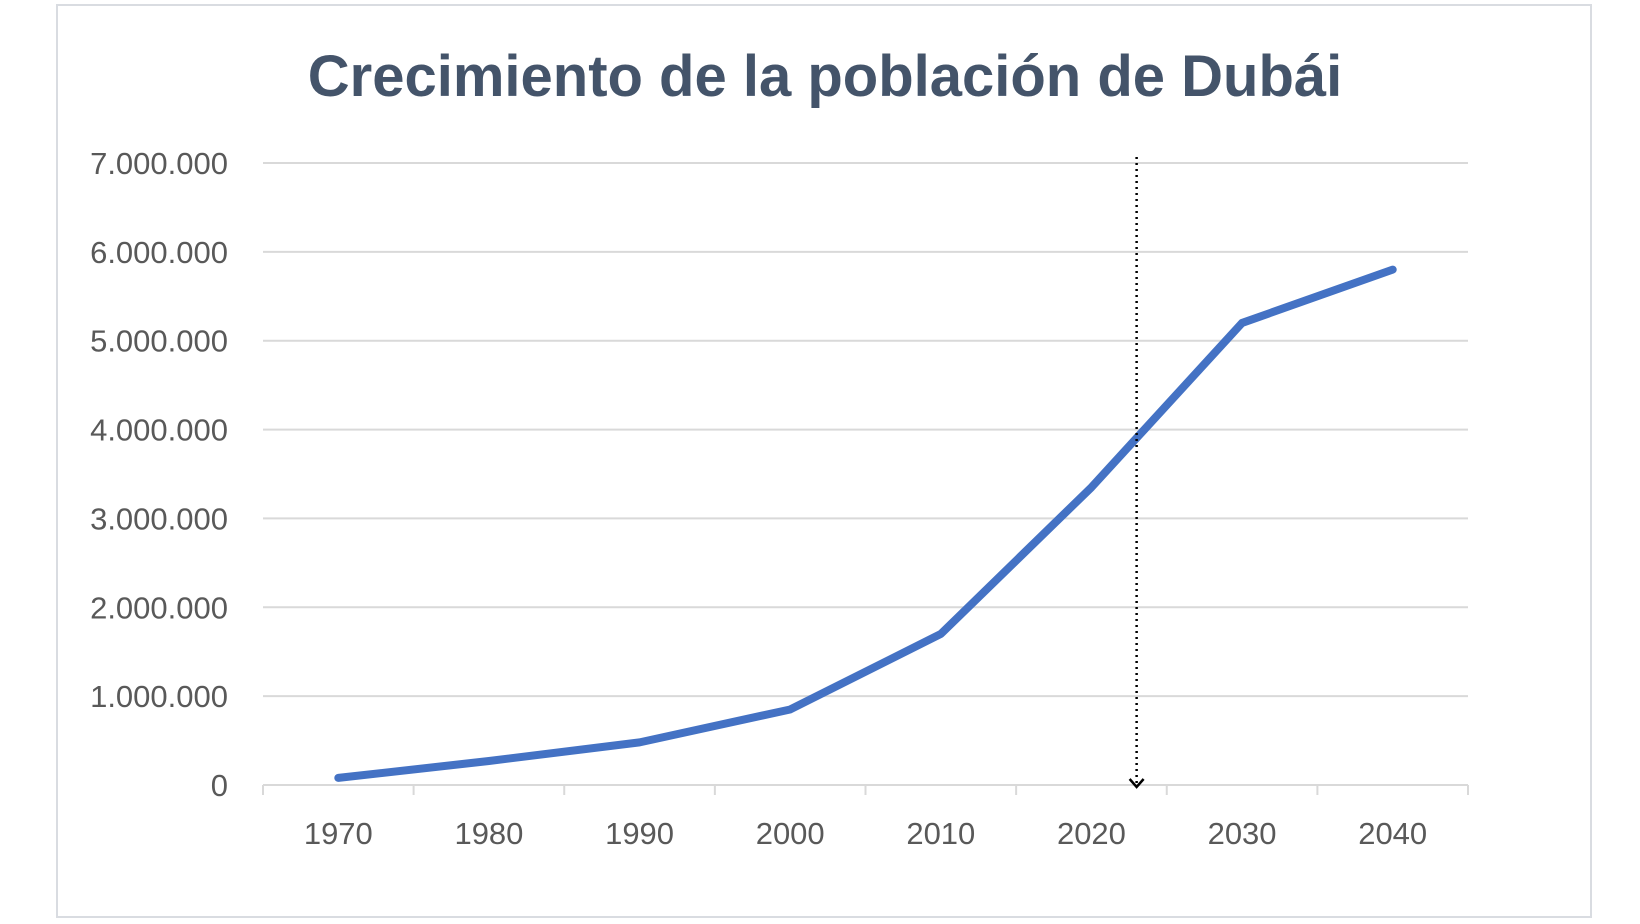 The image size is (1640, 924). I want to click on y-tick-label: 2.000.000, so click(159, 607).